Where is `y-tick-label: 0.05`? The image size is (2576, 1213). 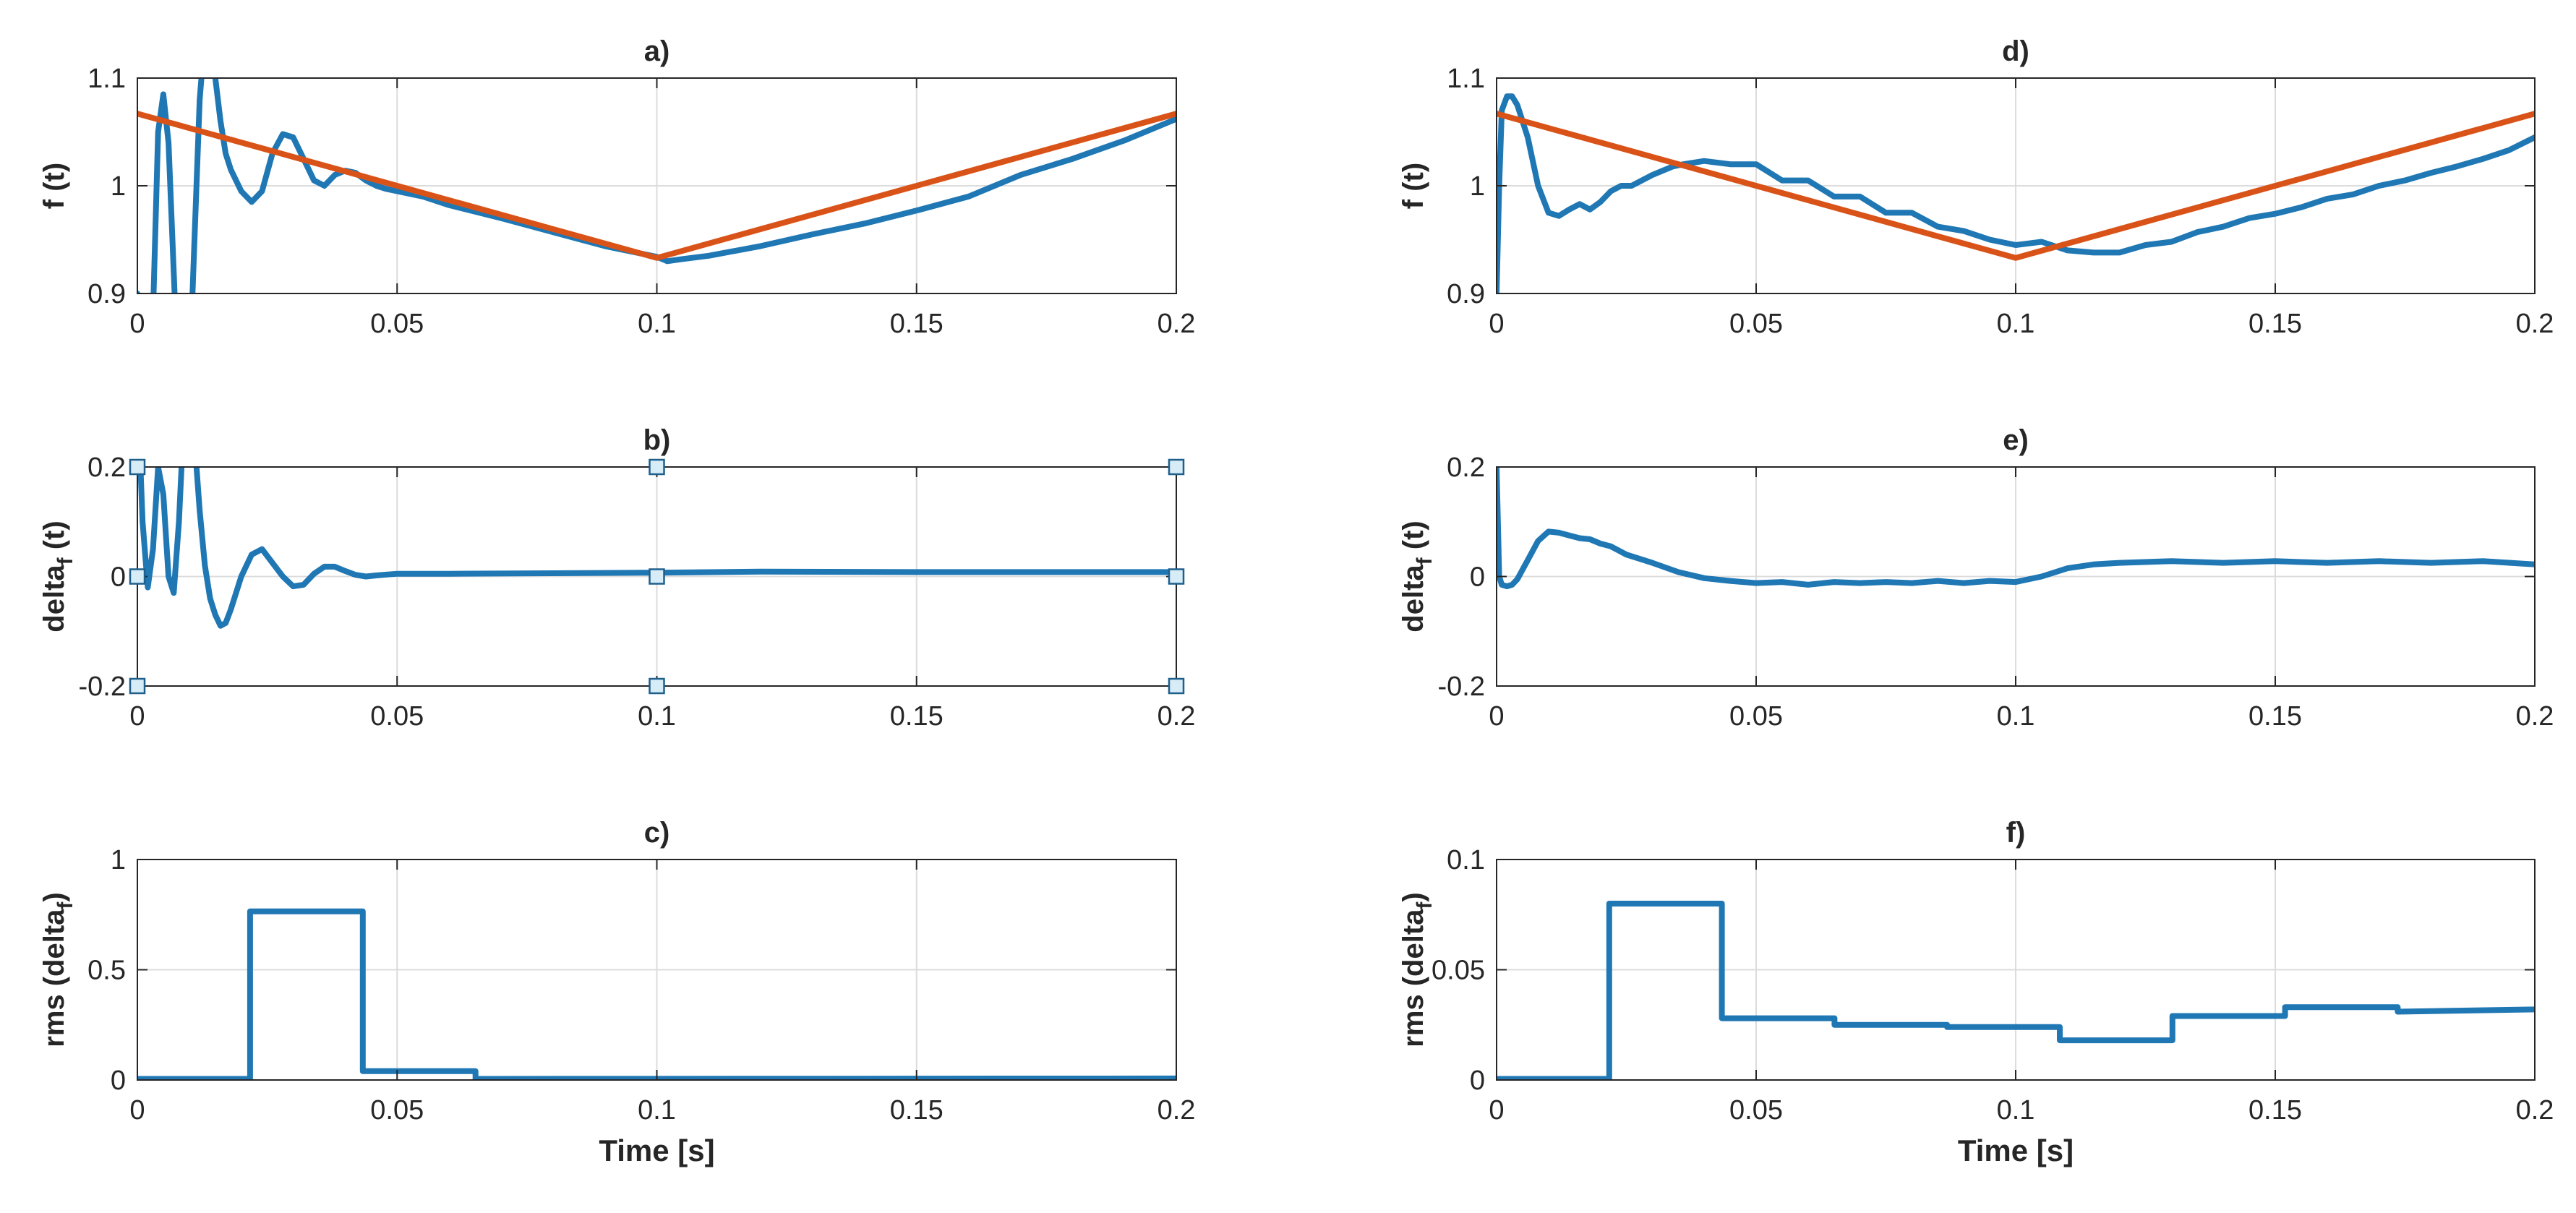 y-tick-label: 0.05 is located at coordinates (1459, 971).